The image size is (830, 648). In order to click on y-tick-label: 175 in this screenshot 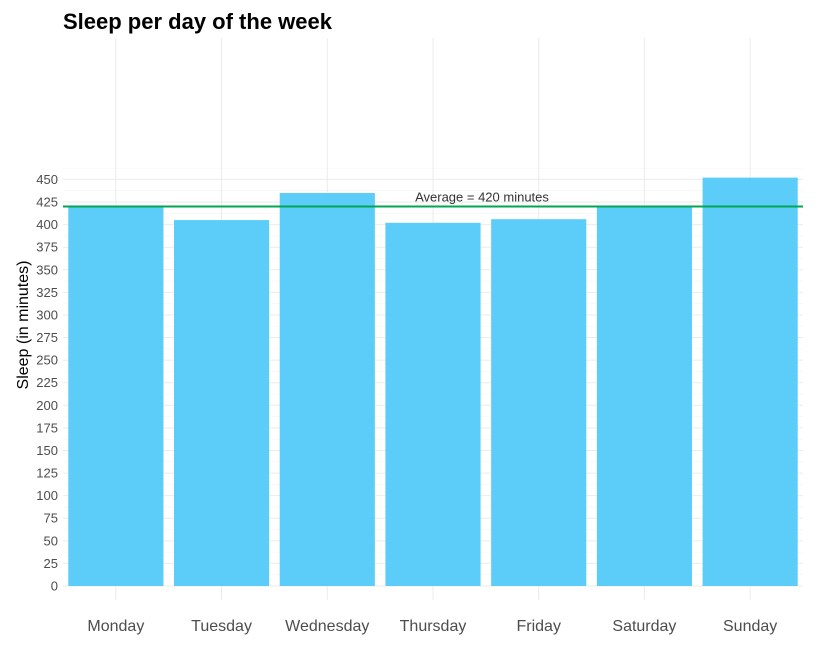, I will do `click(47, 427)`.